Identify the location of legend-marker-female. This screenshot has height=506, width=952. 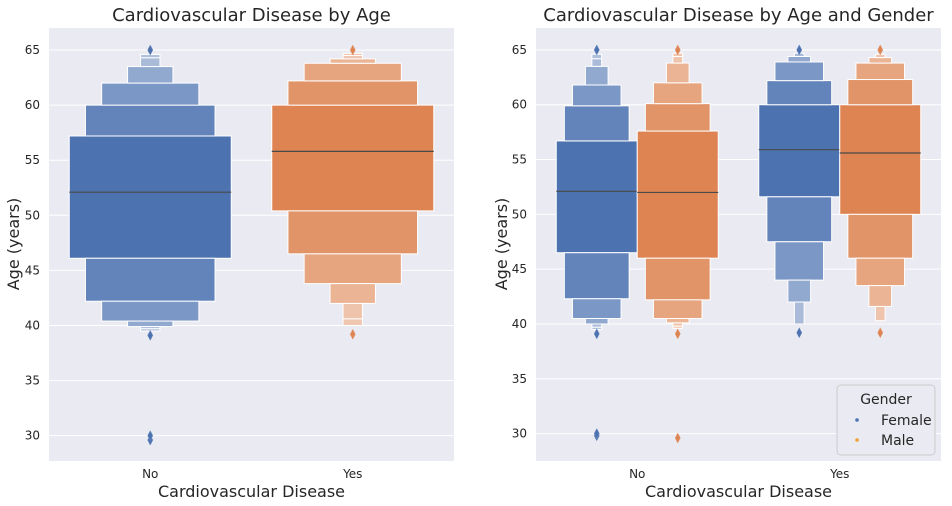
(857, 420).